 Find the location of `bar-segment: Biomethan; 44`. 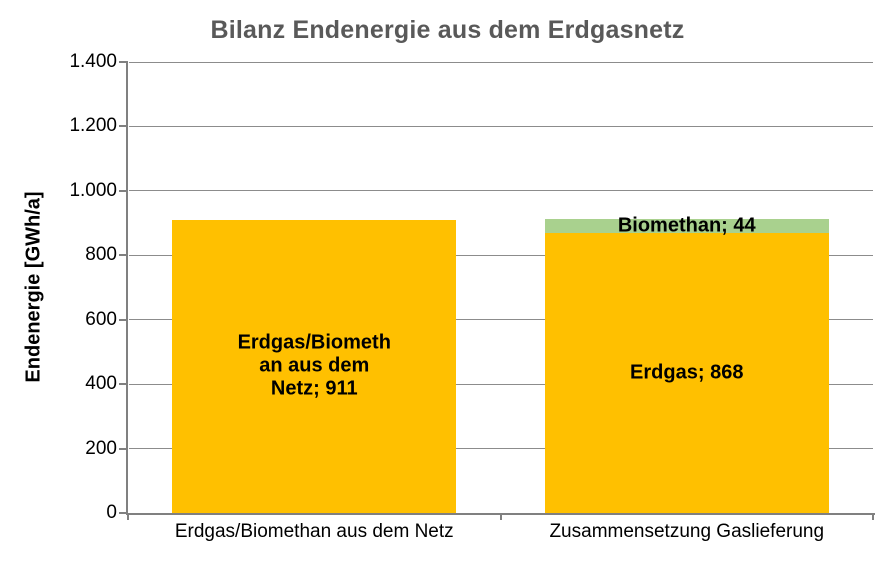

bar-segment: Biomethan; 44 is located at coordinates (686, 226).